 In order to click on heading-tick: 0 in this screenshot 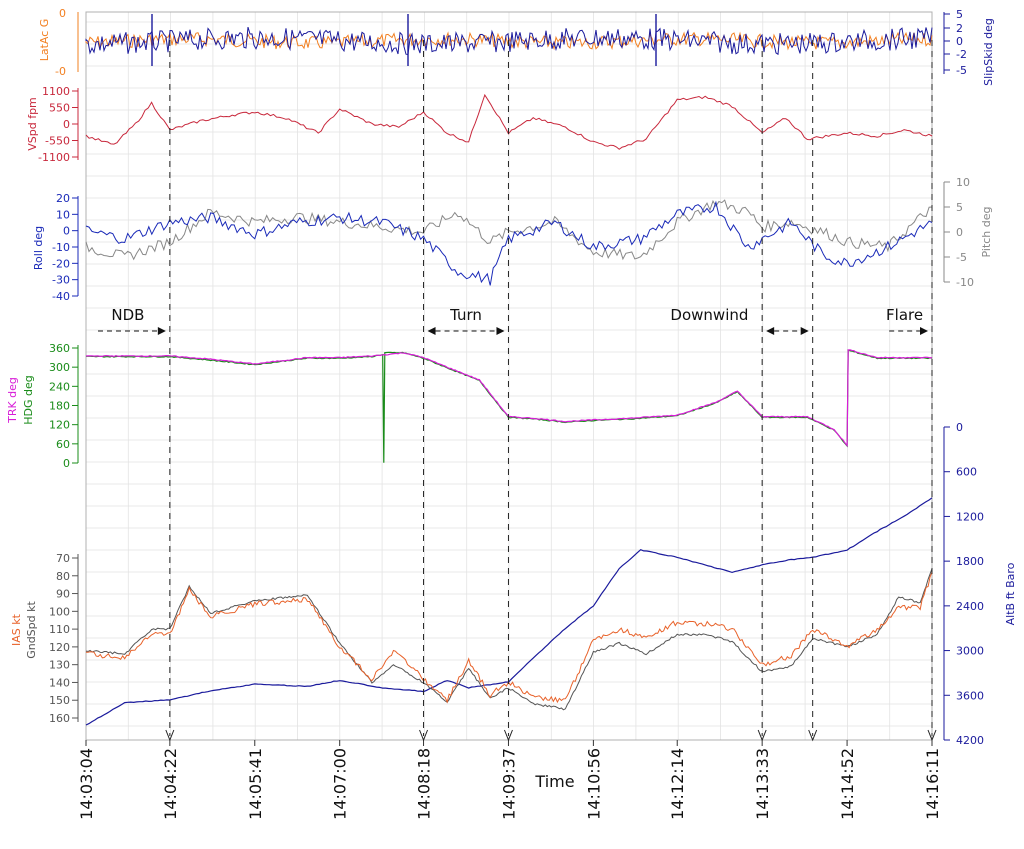, I will do `click(66, 463)`.